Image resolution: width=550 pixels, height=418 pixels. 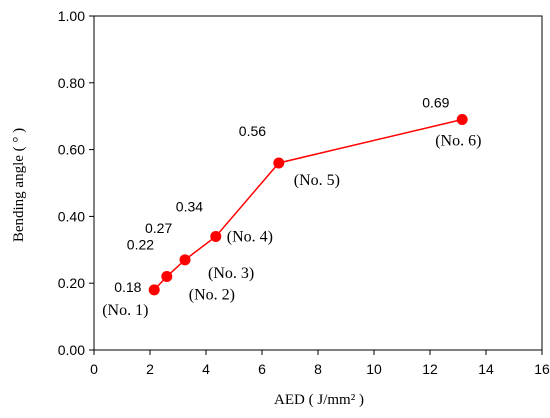 What do you see at coordinates (19, 185) in the screenshot?
I see `y-axis-title: Bending angle ( ° )` at bounding box center [19, 185].